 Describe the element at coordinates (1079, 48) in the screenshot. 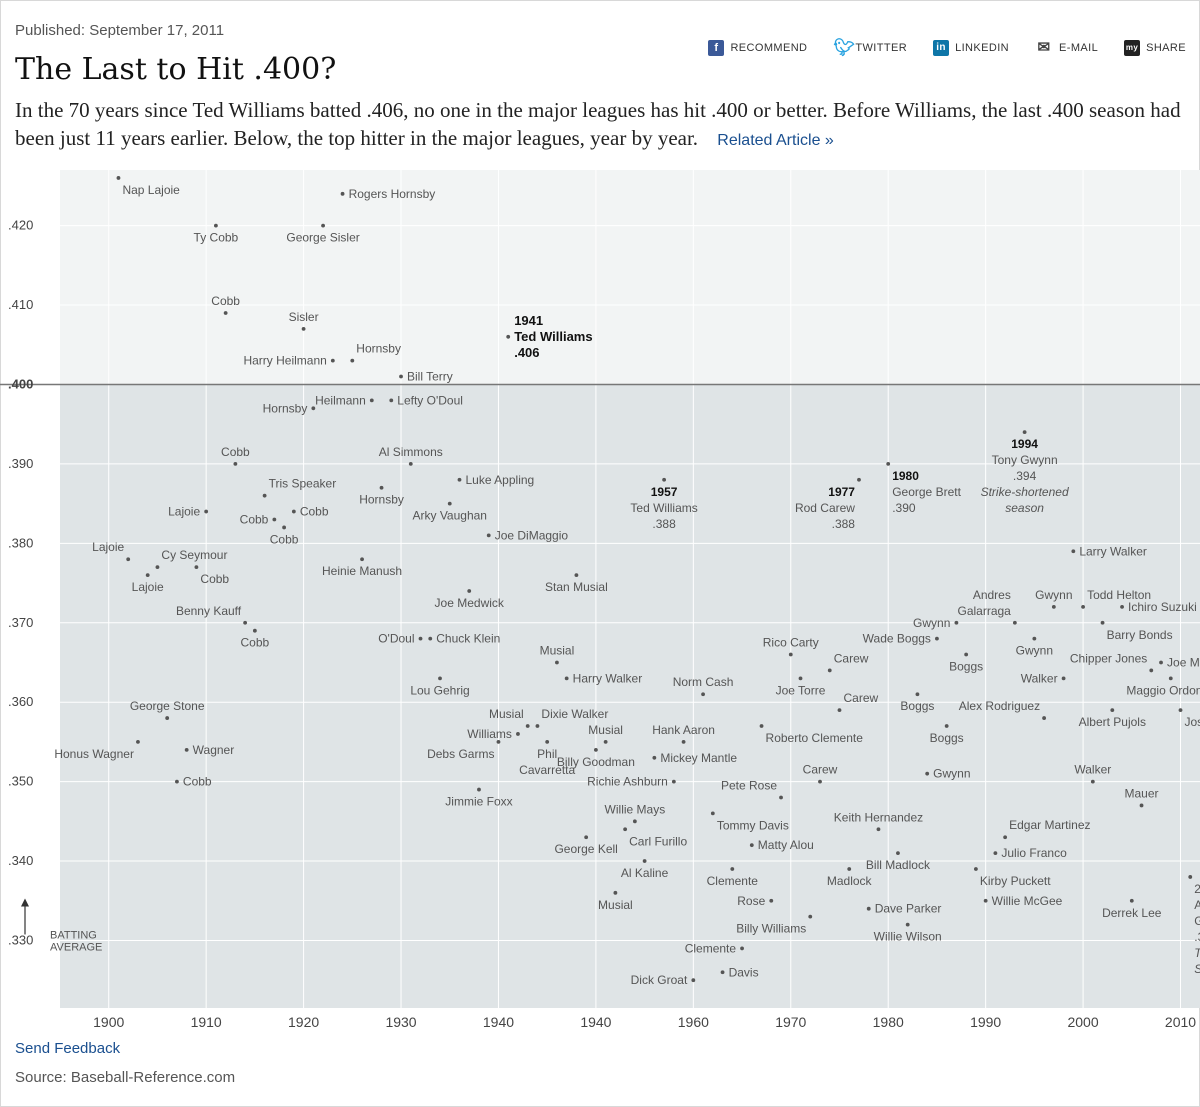

I see `email-label: E-MAIL` at that location.